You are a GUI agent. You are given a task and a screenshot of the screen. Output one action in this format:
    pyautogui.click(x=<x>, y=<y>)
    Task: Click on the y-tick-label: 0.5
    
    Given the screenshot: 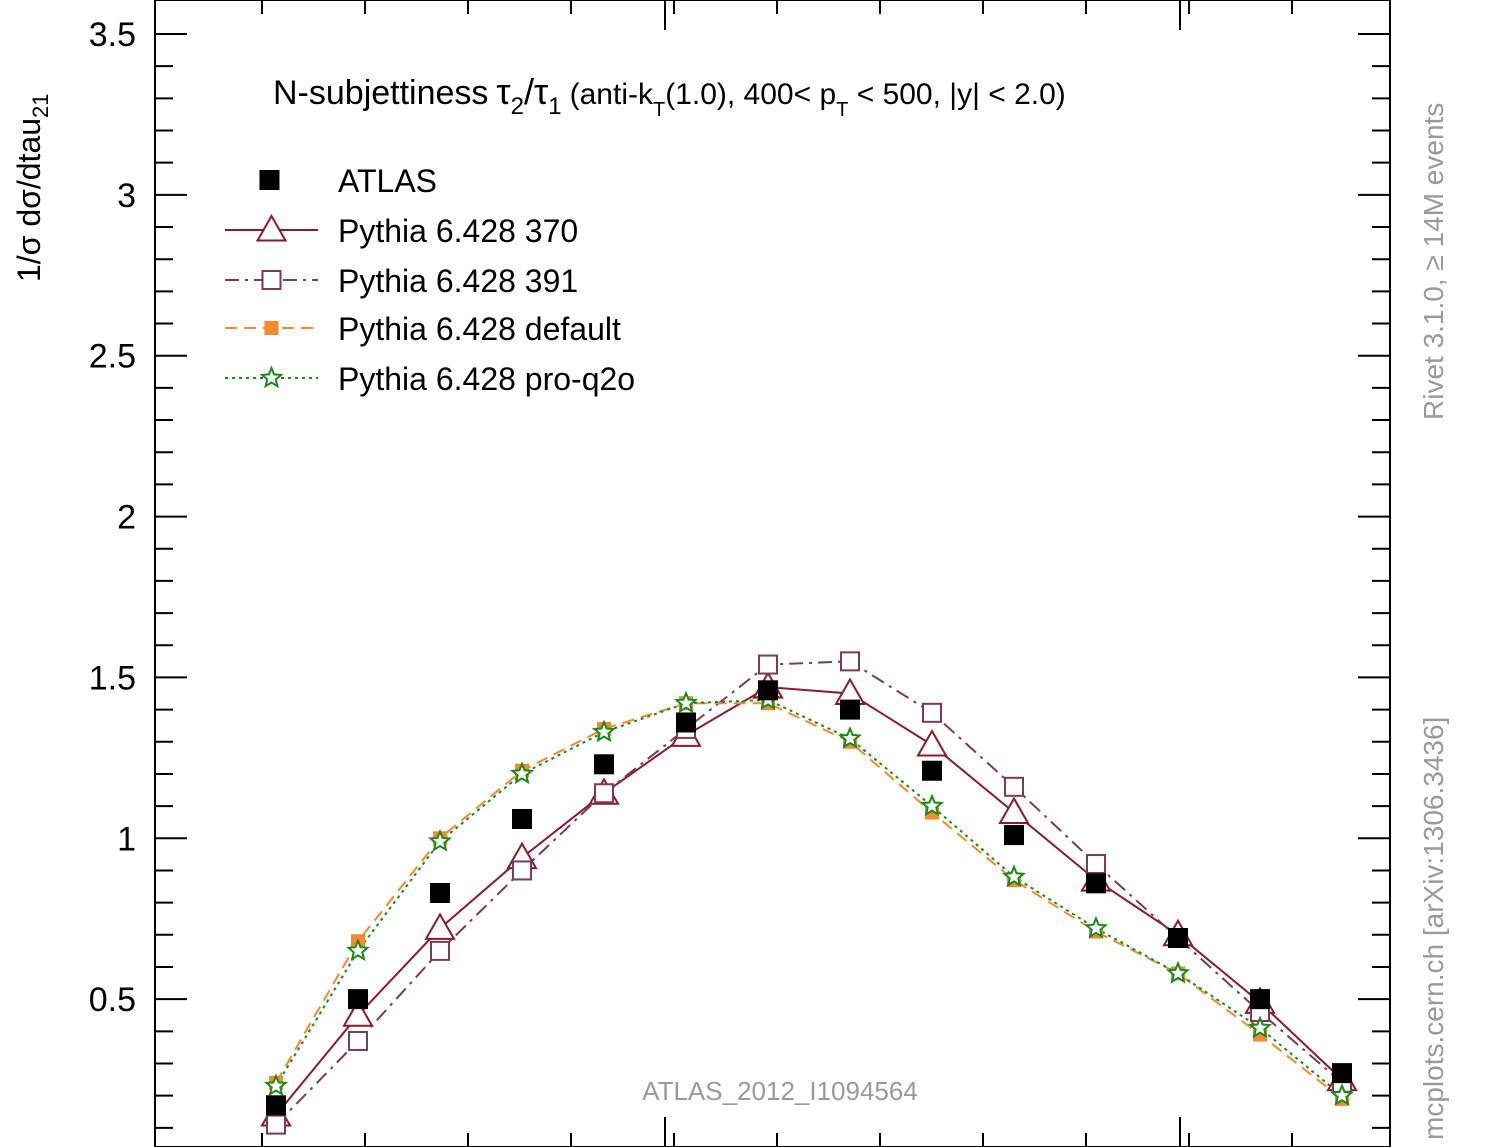 What is the action you would take?
    pyautogui.click(x=112, y=1000)
    